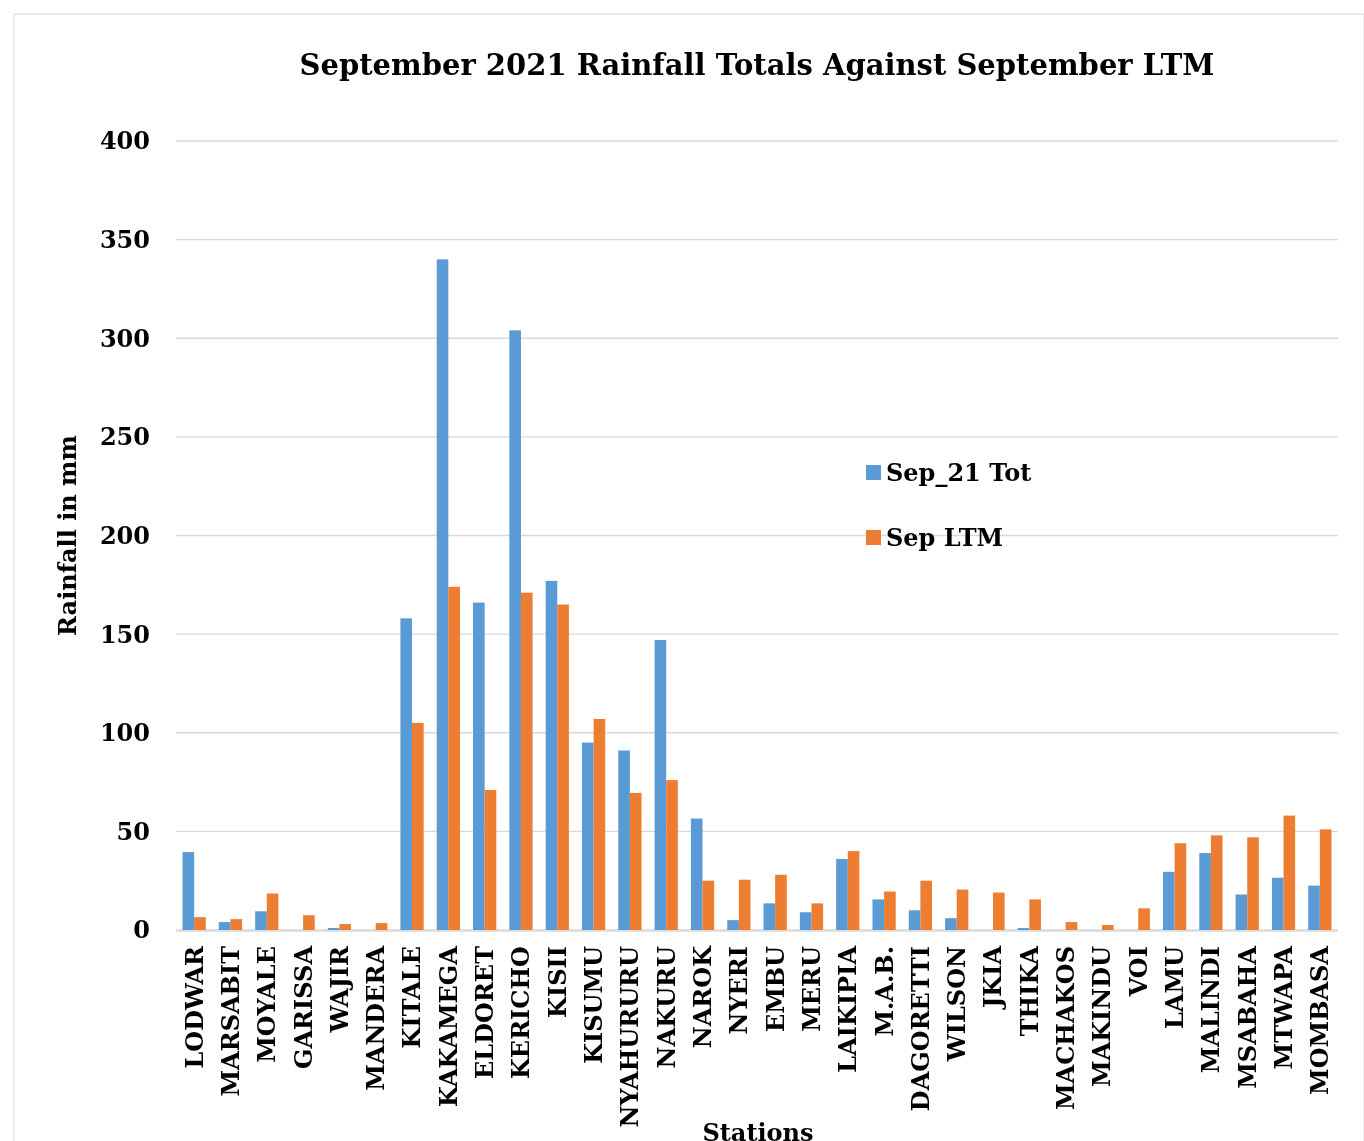 Image resolution: width=1364 pixels, height=1141 pixels. Describe the element at coordinates (124, 733) in the screenshot. I see `y-tick-label: 100` at that location.